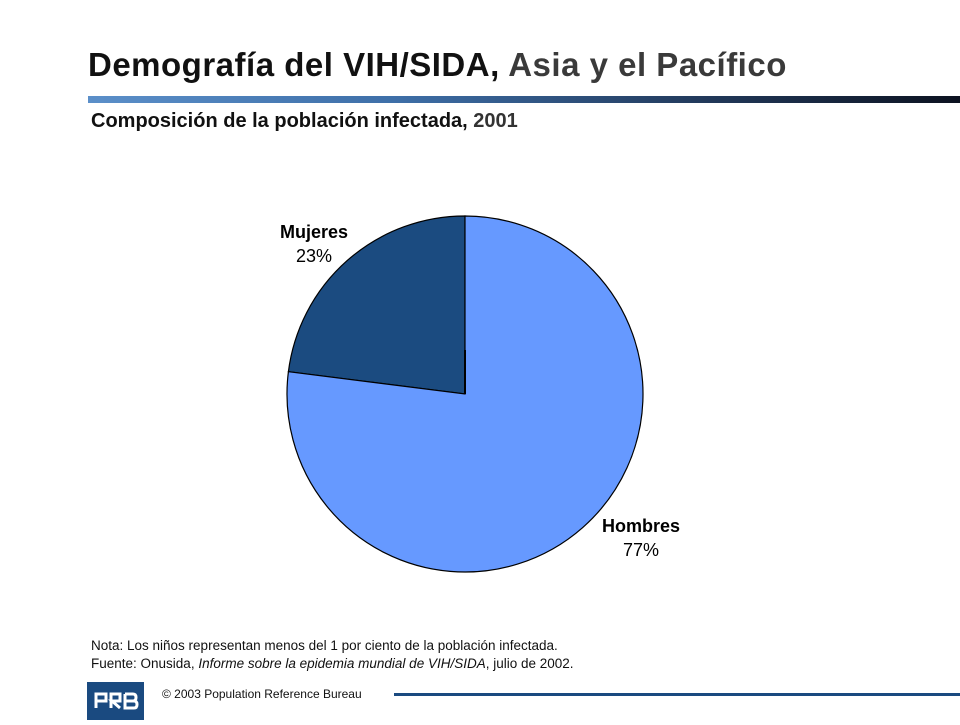 Image resolution: width=960 pixels, height=725 pixels. I want to click on footer-copyright: © 2003 Population Reference Bureau, so click(262, 694).